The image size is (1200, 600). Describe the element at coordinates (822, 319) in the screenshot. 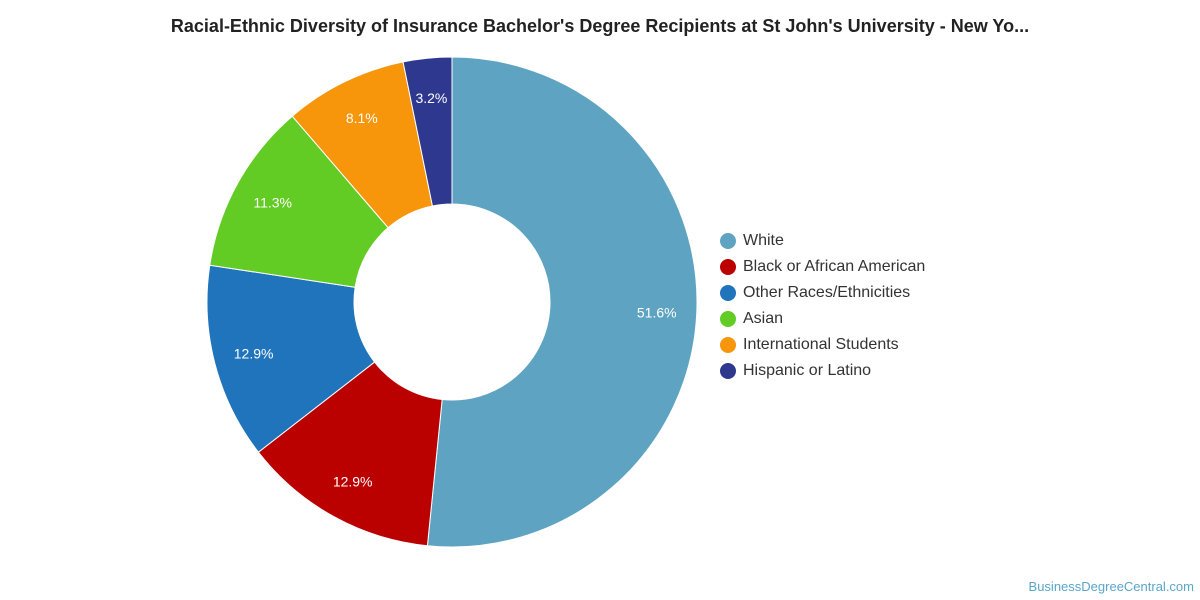

I see `legend-item: Asian` at that location.